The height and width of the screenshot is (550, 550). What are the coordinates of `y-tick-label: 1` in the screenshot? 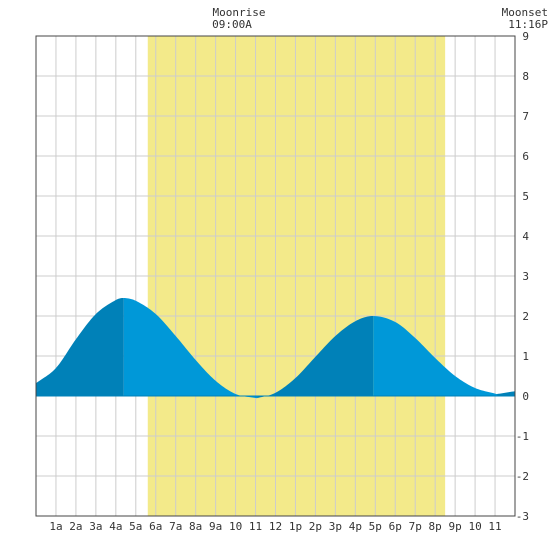 It's located at (525, 356).